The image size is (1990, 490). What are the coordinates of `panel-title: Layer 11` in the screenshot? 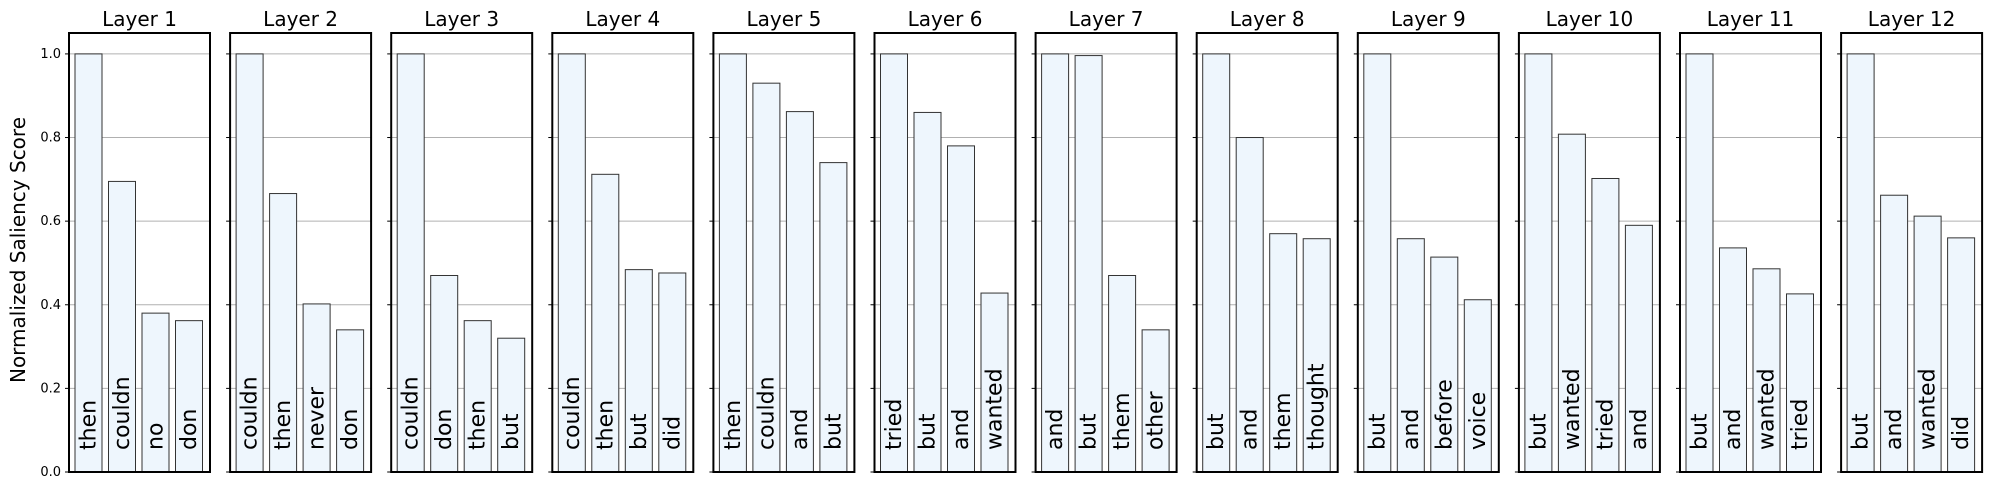 It's located at (1751, 19).